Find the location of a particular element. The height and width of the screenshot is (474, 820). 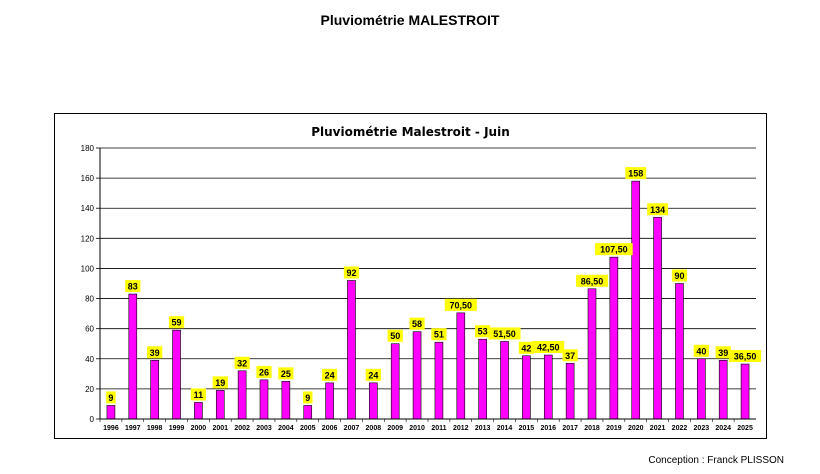

x-tick-label-2022: 2022 is located at coordinates (680, 428).